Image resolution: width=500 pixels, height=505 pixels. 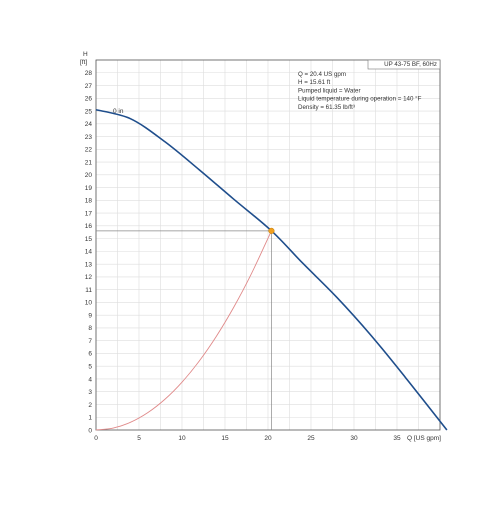 I want to click on info-line: Density = 61.35 lb/ft³, so click(x=326, y=107).